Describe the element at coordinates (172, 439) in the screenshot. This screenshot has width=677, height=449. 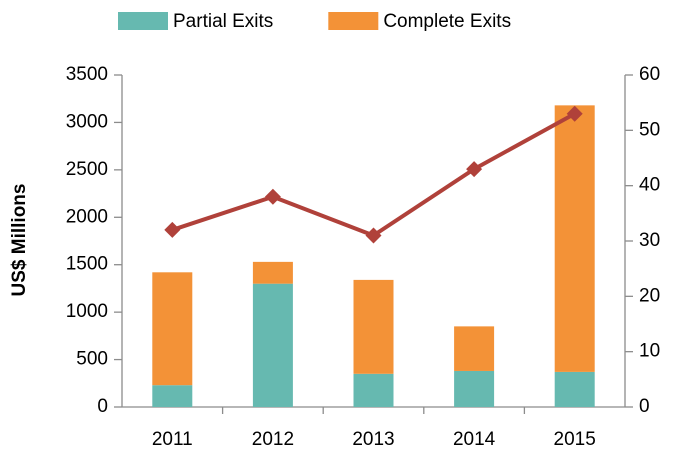
I see `x-tick-label: 2011` at that location.